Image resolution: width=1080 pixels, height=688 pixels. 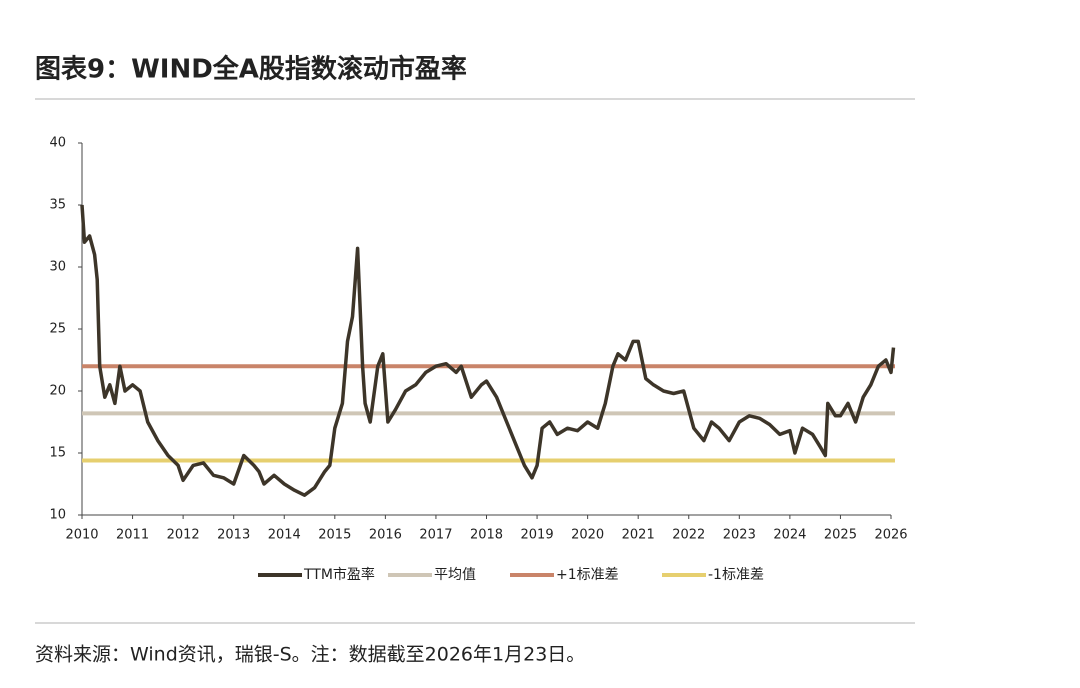 I want to click on x-tick-label: 2023, so click(x=739, y=535).